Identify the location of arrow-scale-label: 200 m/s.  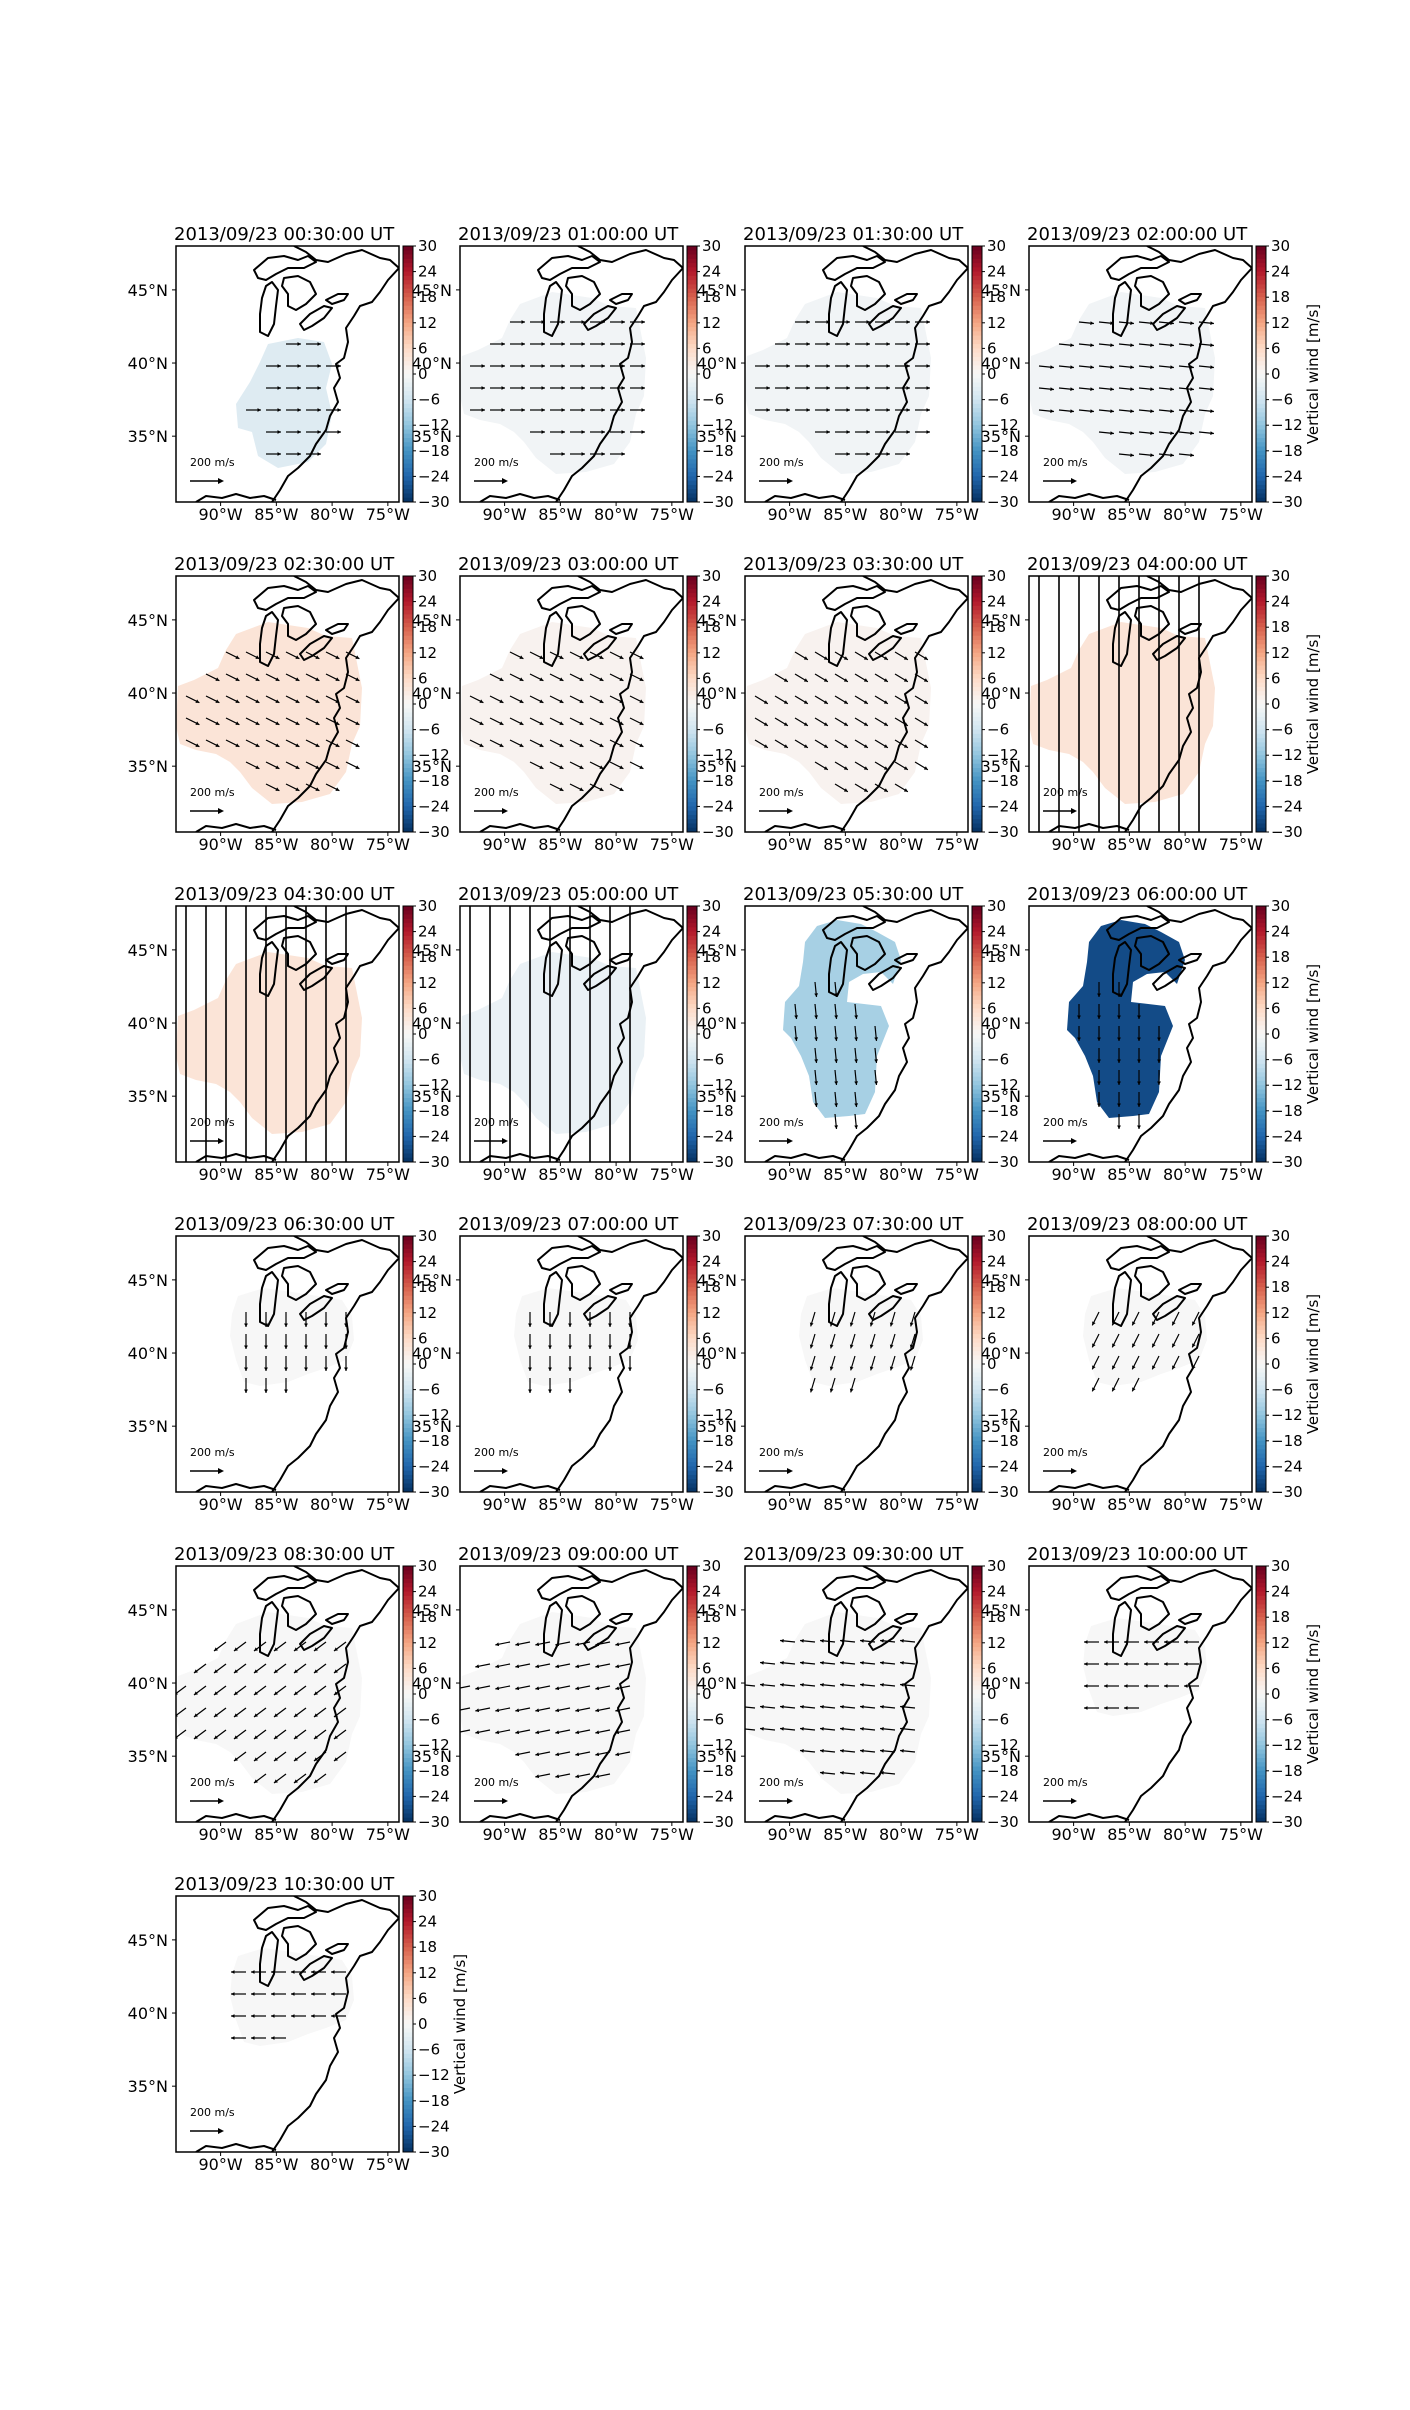
(212, 1452).